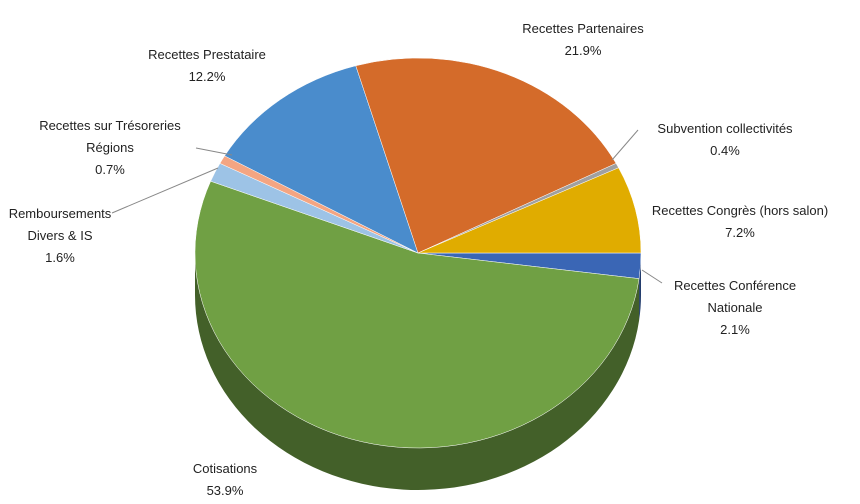 The width and height of the screenshot is (860, 504). Describe the element at coordinates (725, 150) in the screenshot. I see `label-value: 0.4%` at that location.